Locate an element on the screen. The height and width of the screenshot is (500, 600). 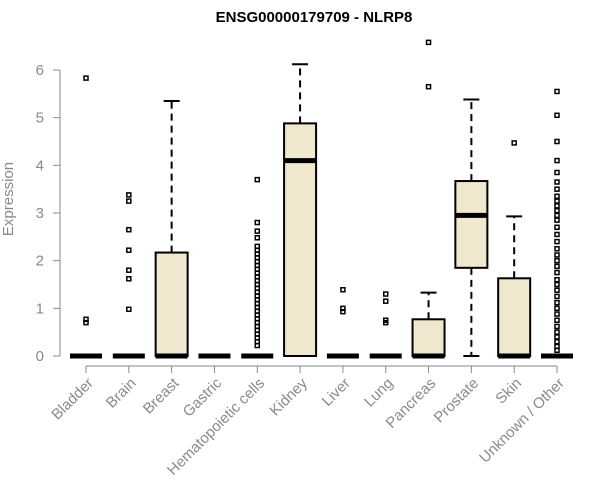
box-unknown-other is located at coordinates (557, 223).